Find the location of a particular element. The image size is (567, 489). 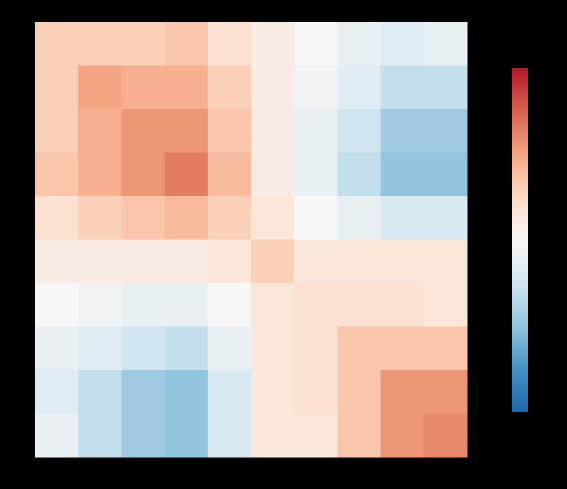

colorbar is located at coordinates (520, 240).